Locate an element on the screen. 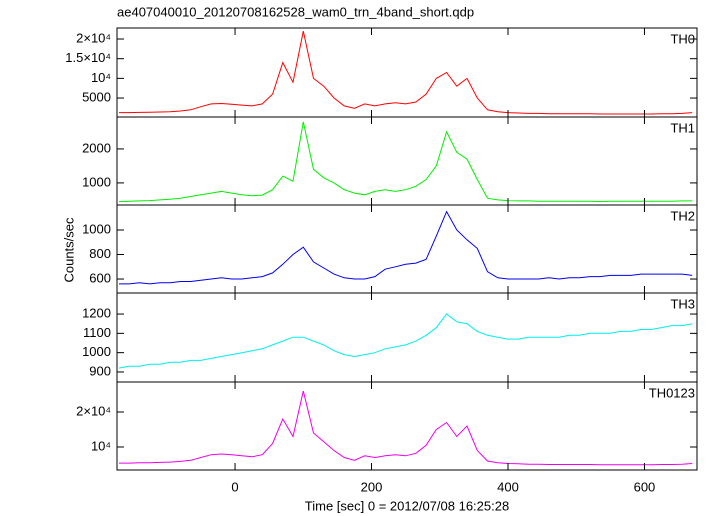  x-axis-label: Time [sec] 0 = 2012/07/08 16:25:28 is located at coordinates (407, 505).